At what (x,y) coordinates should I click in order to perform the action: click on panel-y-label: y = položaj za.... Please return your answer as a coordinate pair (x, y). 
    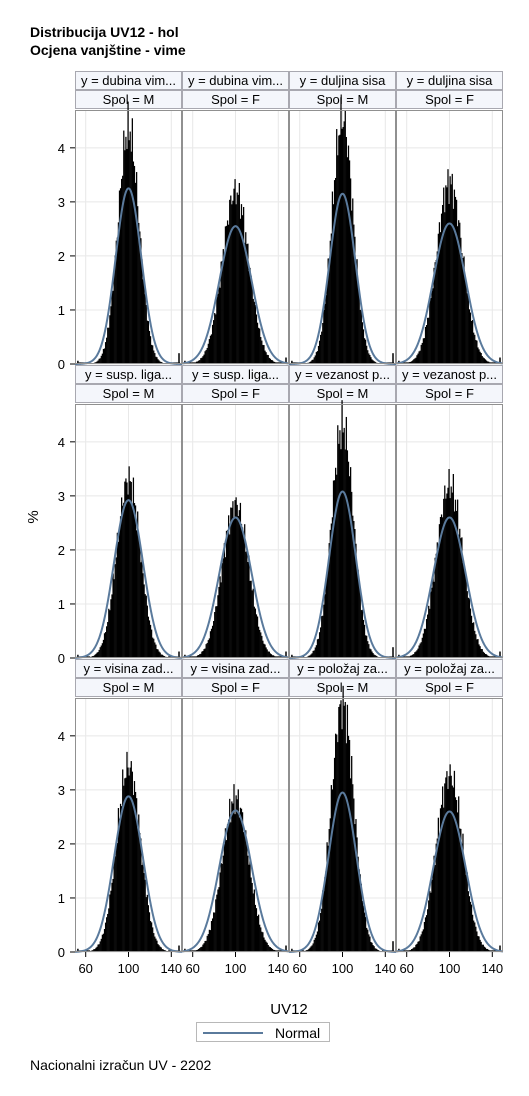
    Looking at the image, I should click on (342, 668).